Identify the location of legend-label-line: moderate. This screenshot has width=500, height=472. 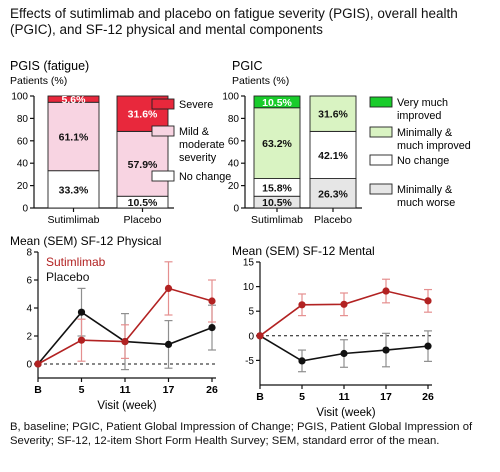
(202, 145).